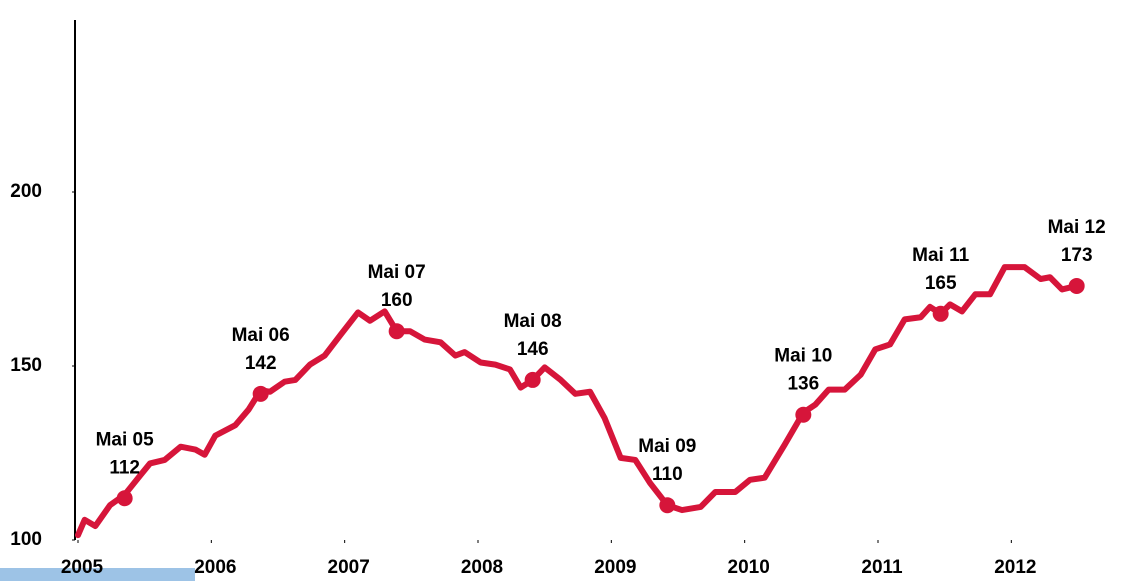  Describe the element at coordinates (667, 474) in the screenshot. I see `annotation-value: 110` at that location.